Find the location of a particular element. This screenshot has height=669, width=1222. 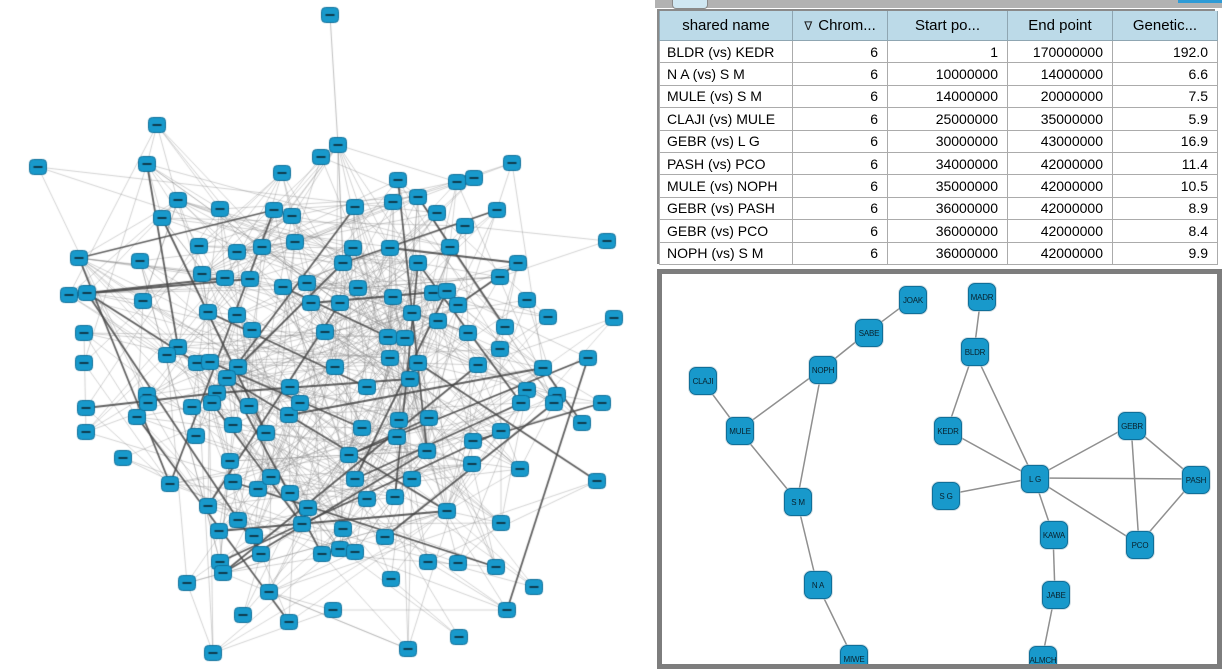

overview-node-s-m: S M is located at coordinates (798, 502).